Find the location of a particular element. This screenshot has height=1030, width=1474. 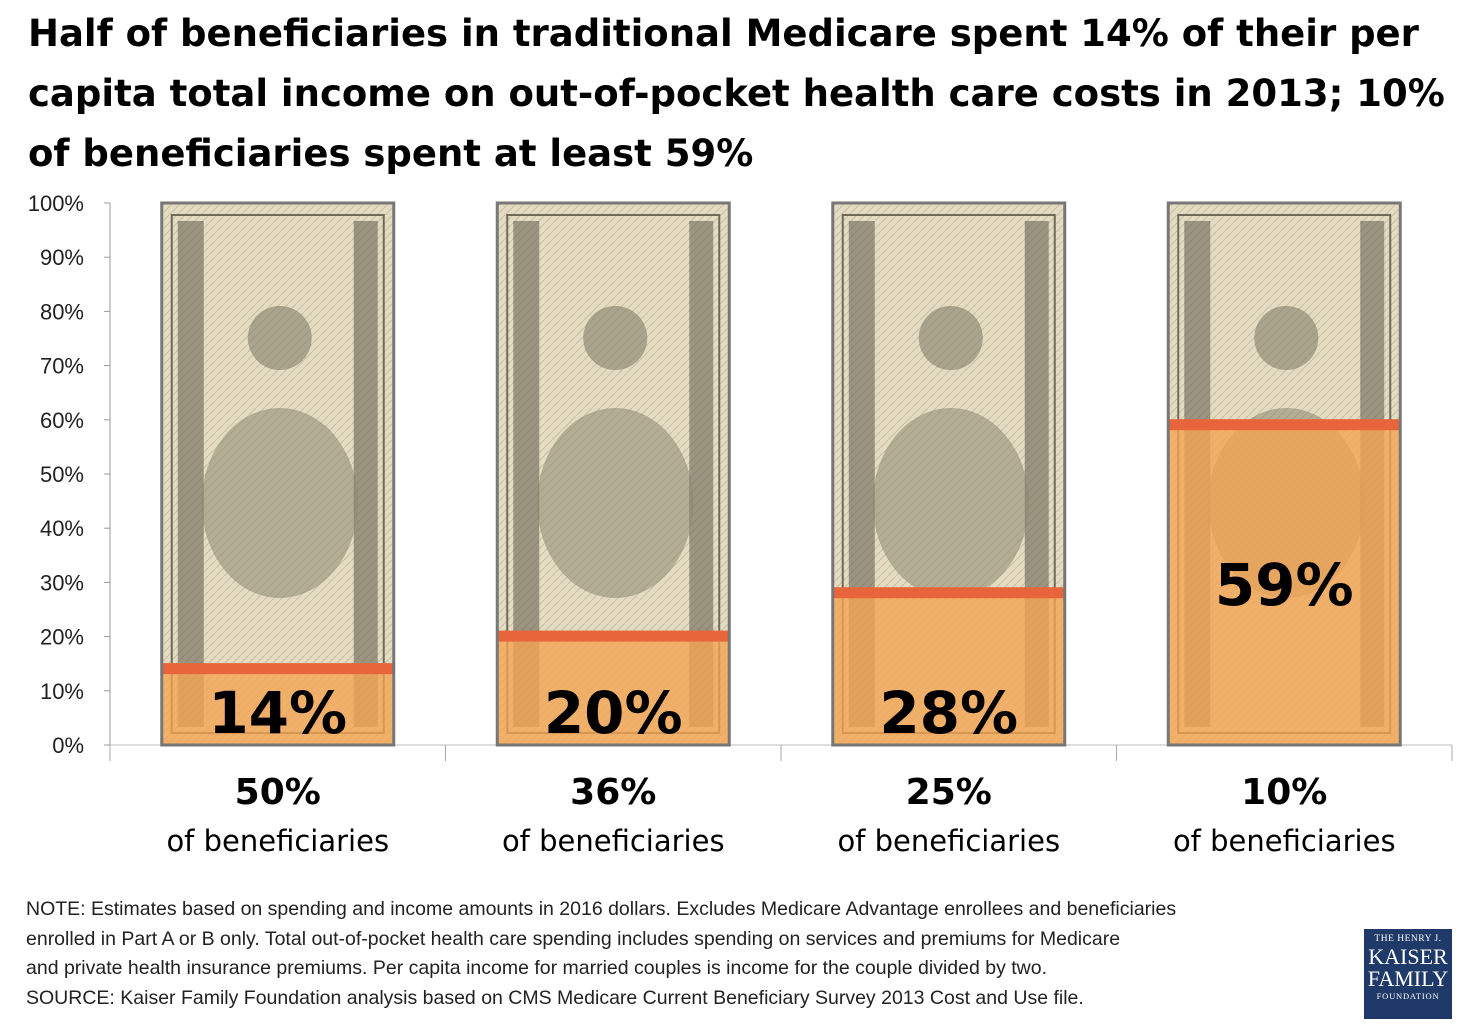

y-tick-label: 0% is located at coordinates (68, 745).